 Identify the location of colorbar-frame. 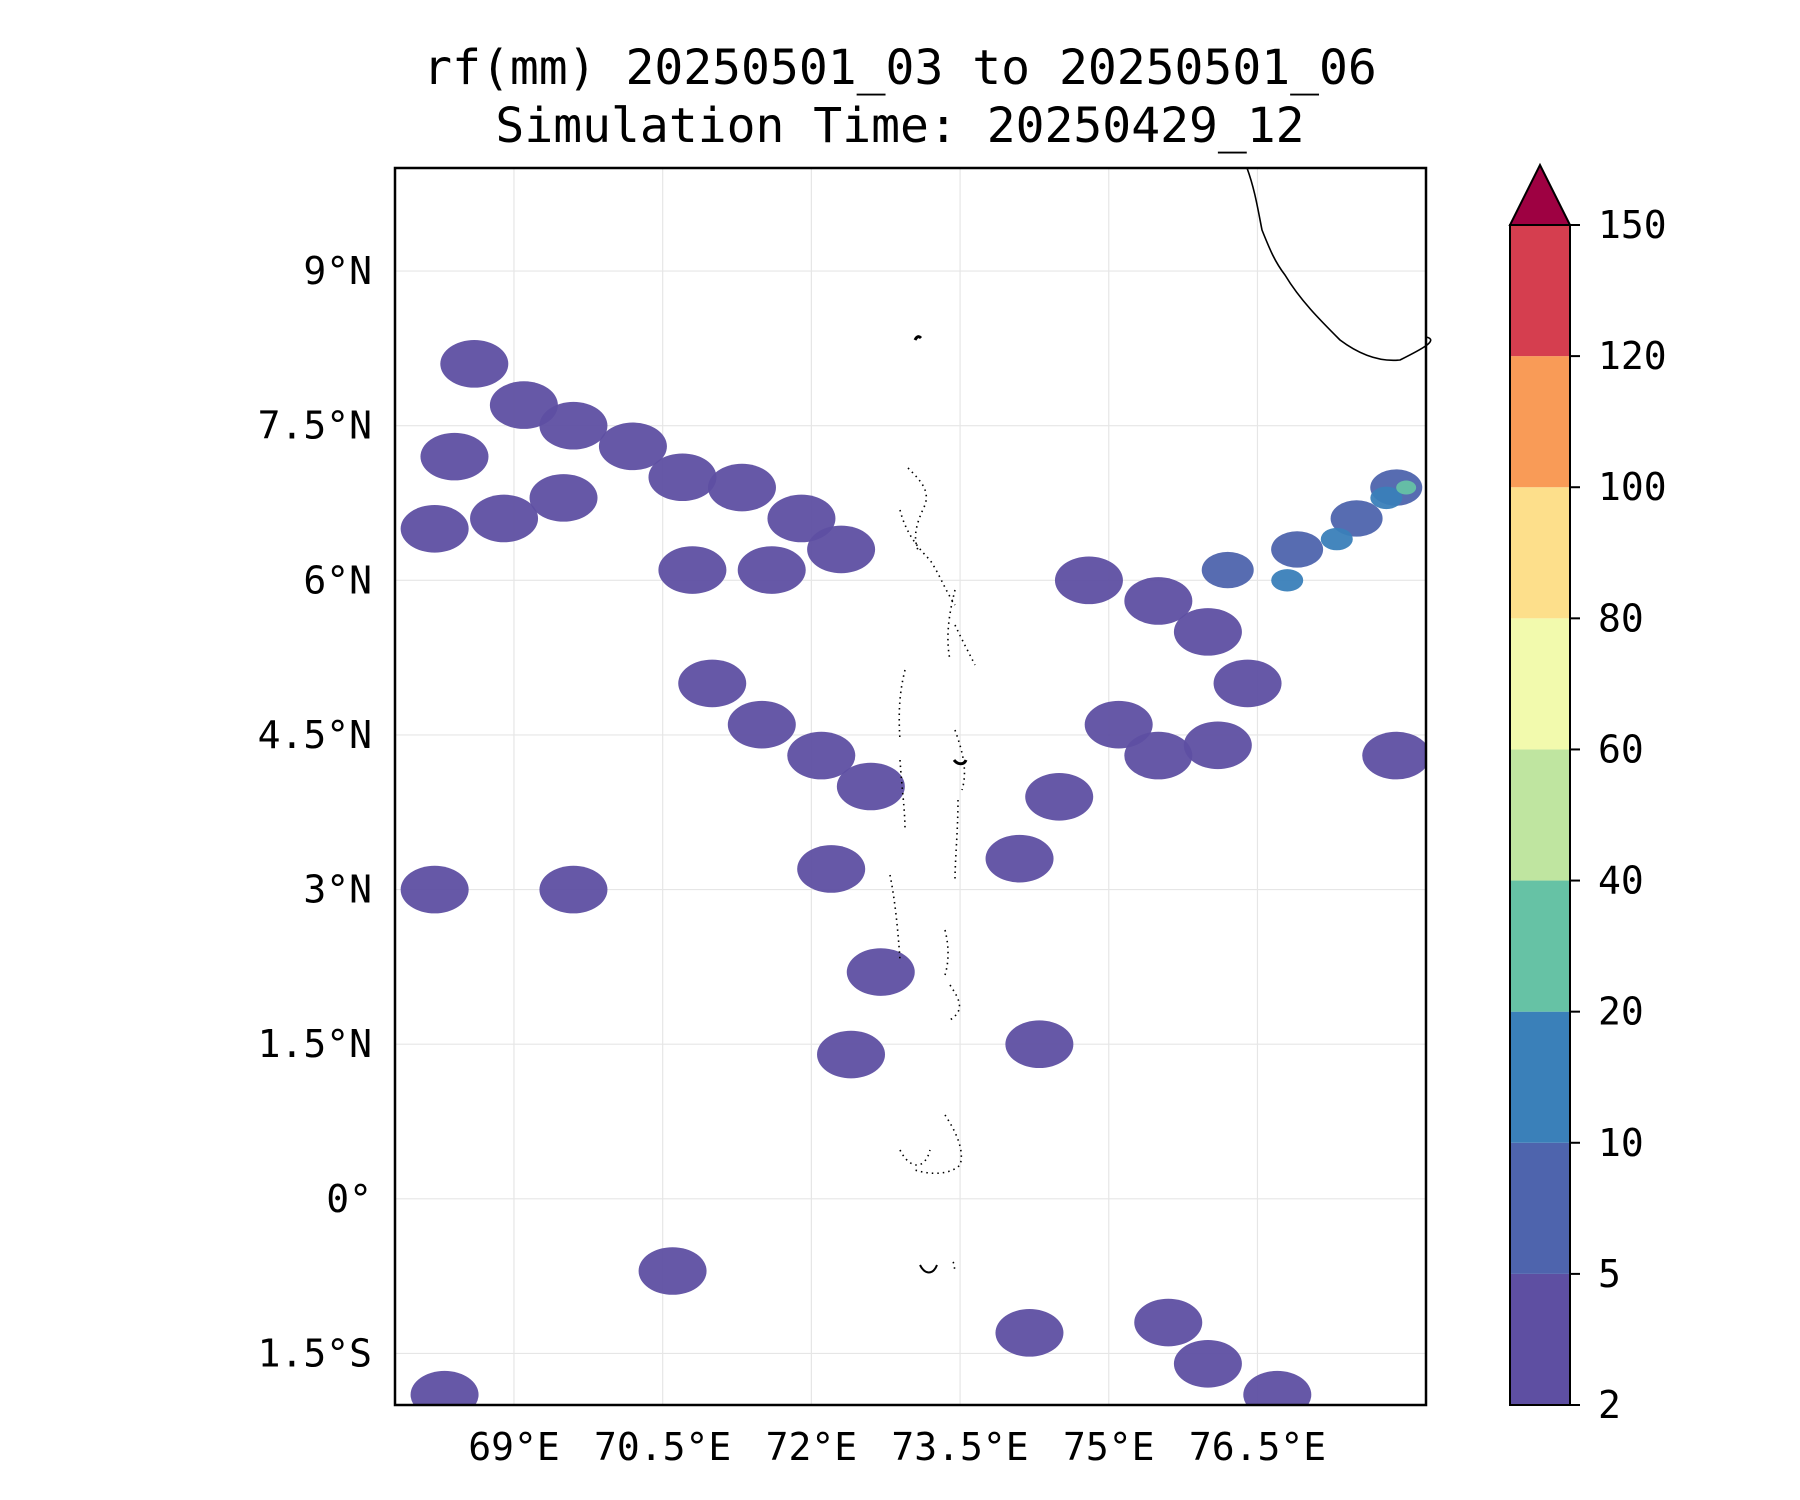
(1540, 815).